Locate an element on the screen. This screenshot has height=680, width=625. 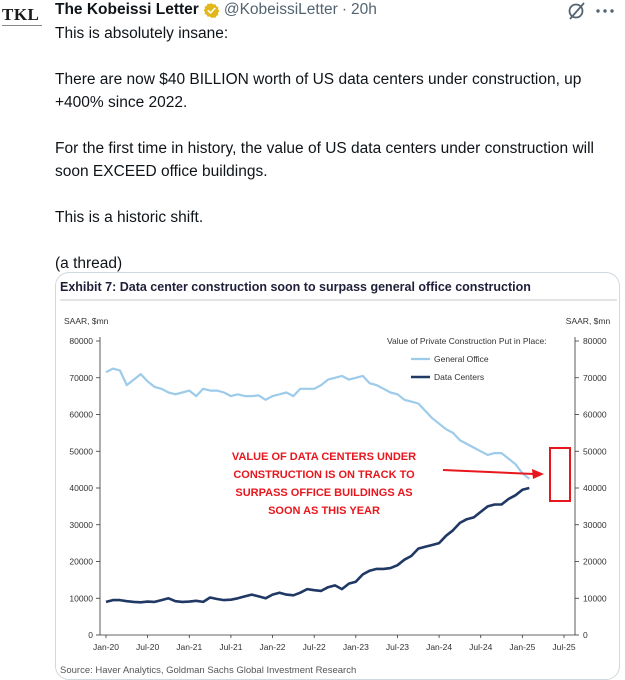
author-name: The Kobeissi Letter is located at coordinates (127, 9).